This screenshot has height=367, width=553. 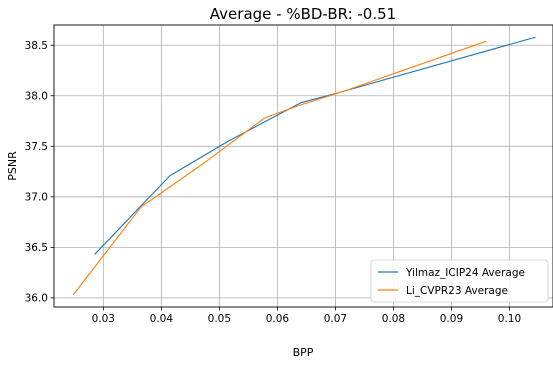 What do you see at coordinates (162, 319) in the screenshot?
I see `x-tick-label: 0.04` at bounding box center [162, 319].